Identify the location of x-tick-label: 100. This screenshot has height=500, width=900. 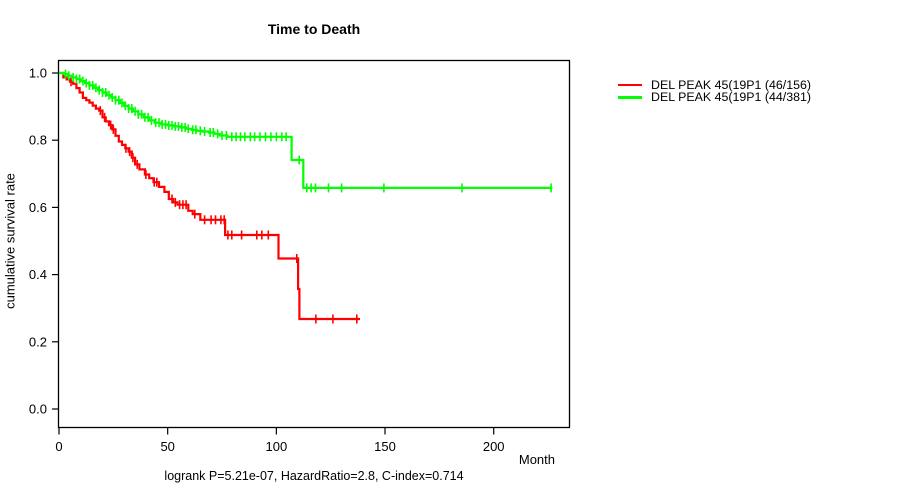
(276, 446).